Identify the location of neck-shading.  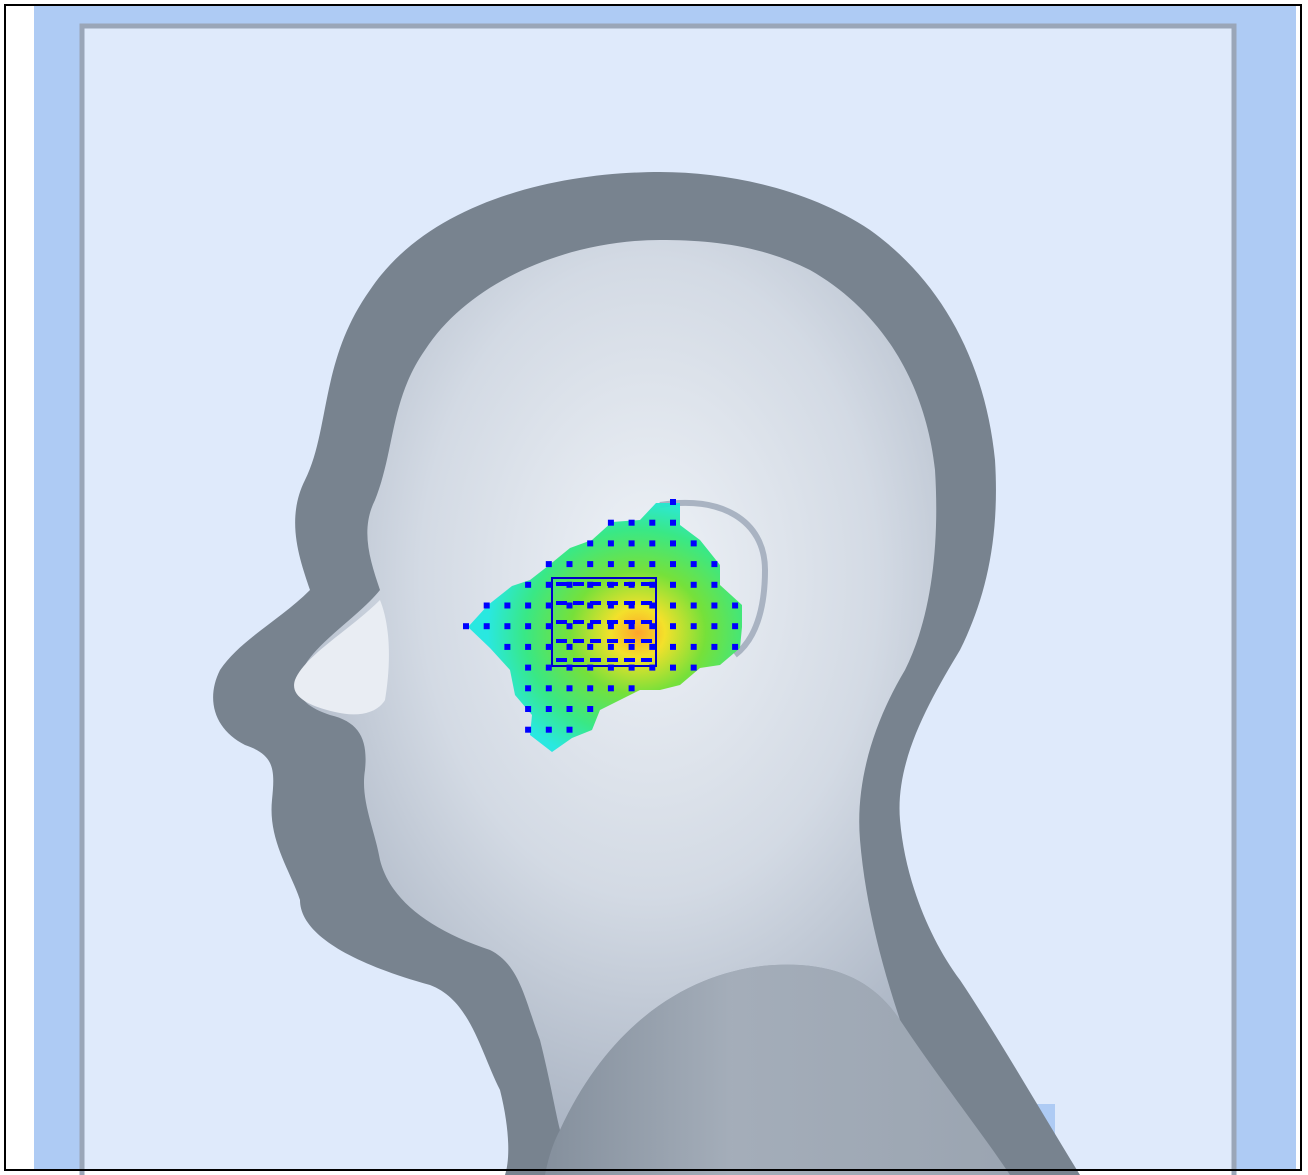
(777, 1069).